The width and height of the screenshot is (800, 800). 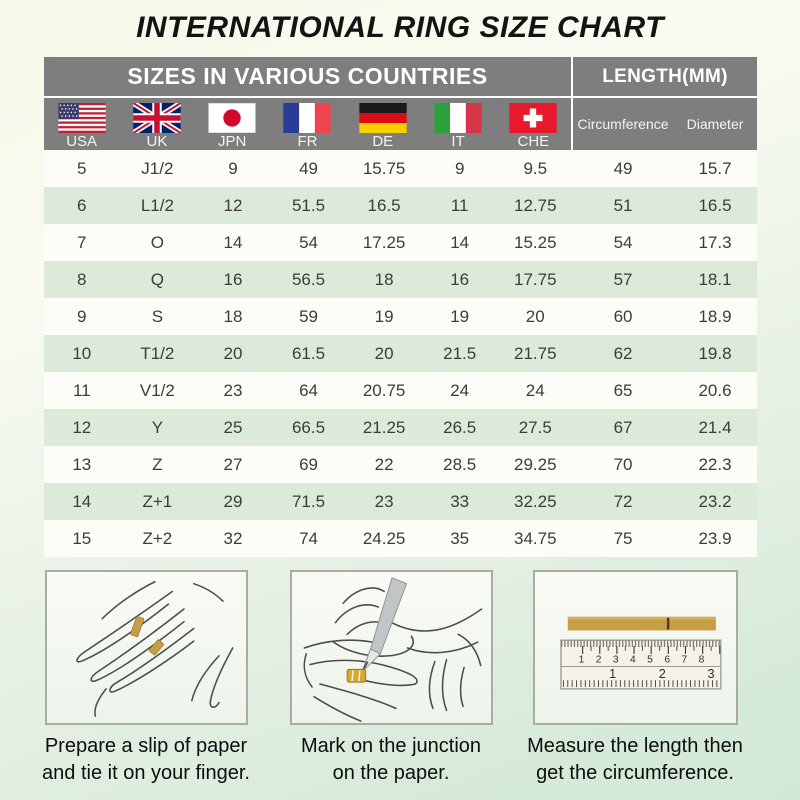 What do you see at coordinates (232, 124) in the screenshot?
I see `column-header-jpn: JPN` at bounding box center [232, 124].